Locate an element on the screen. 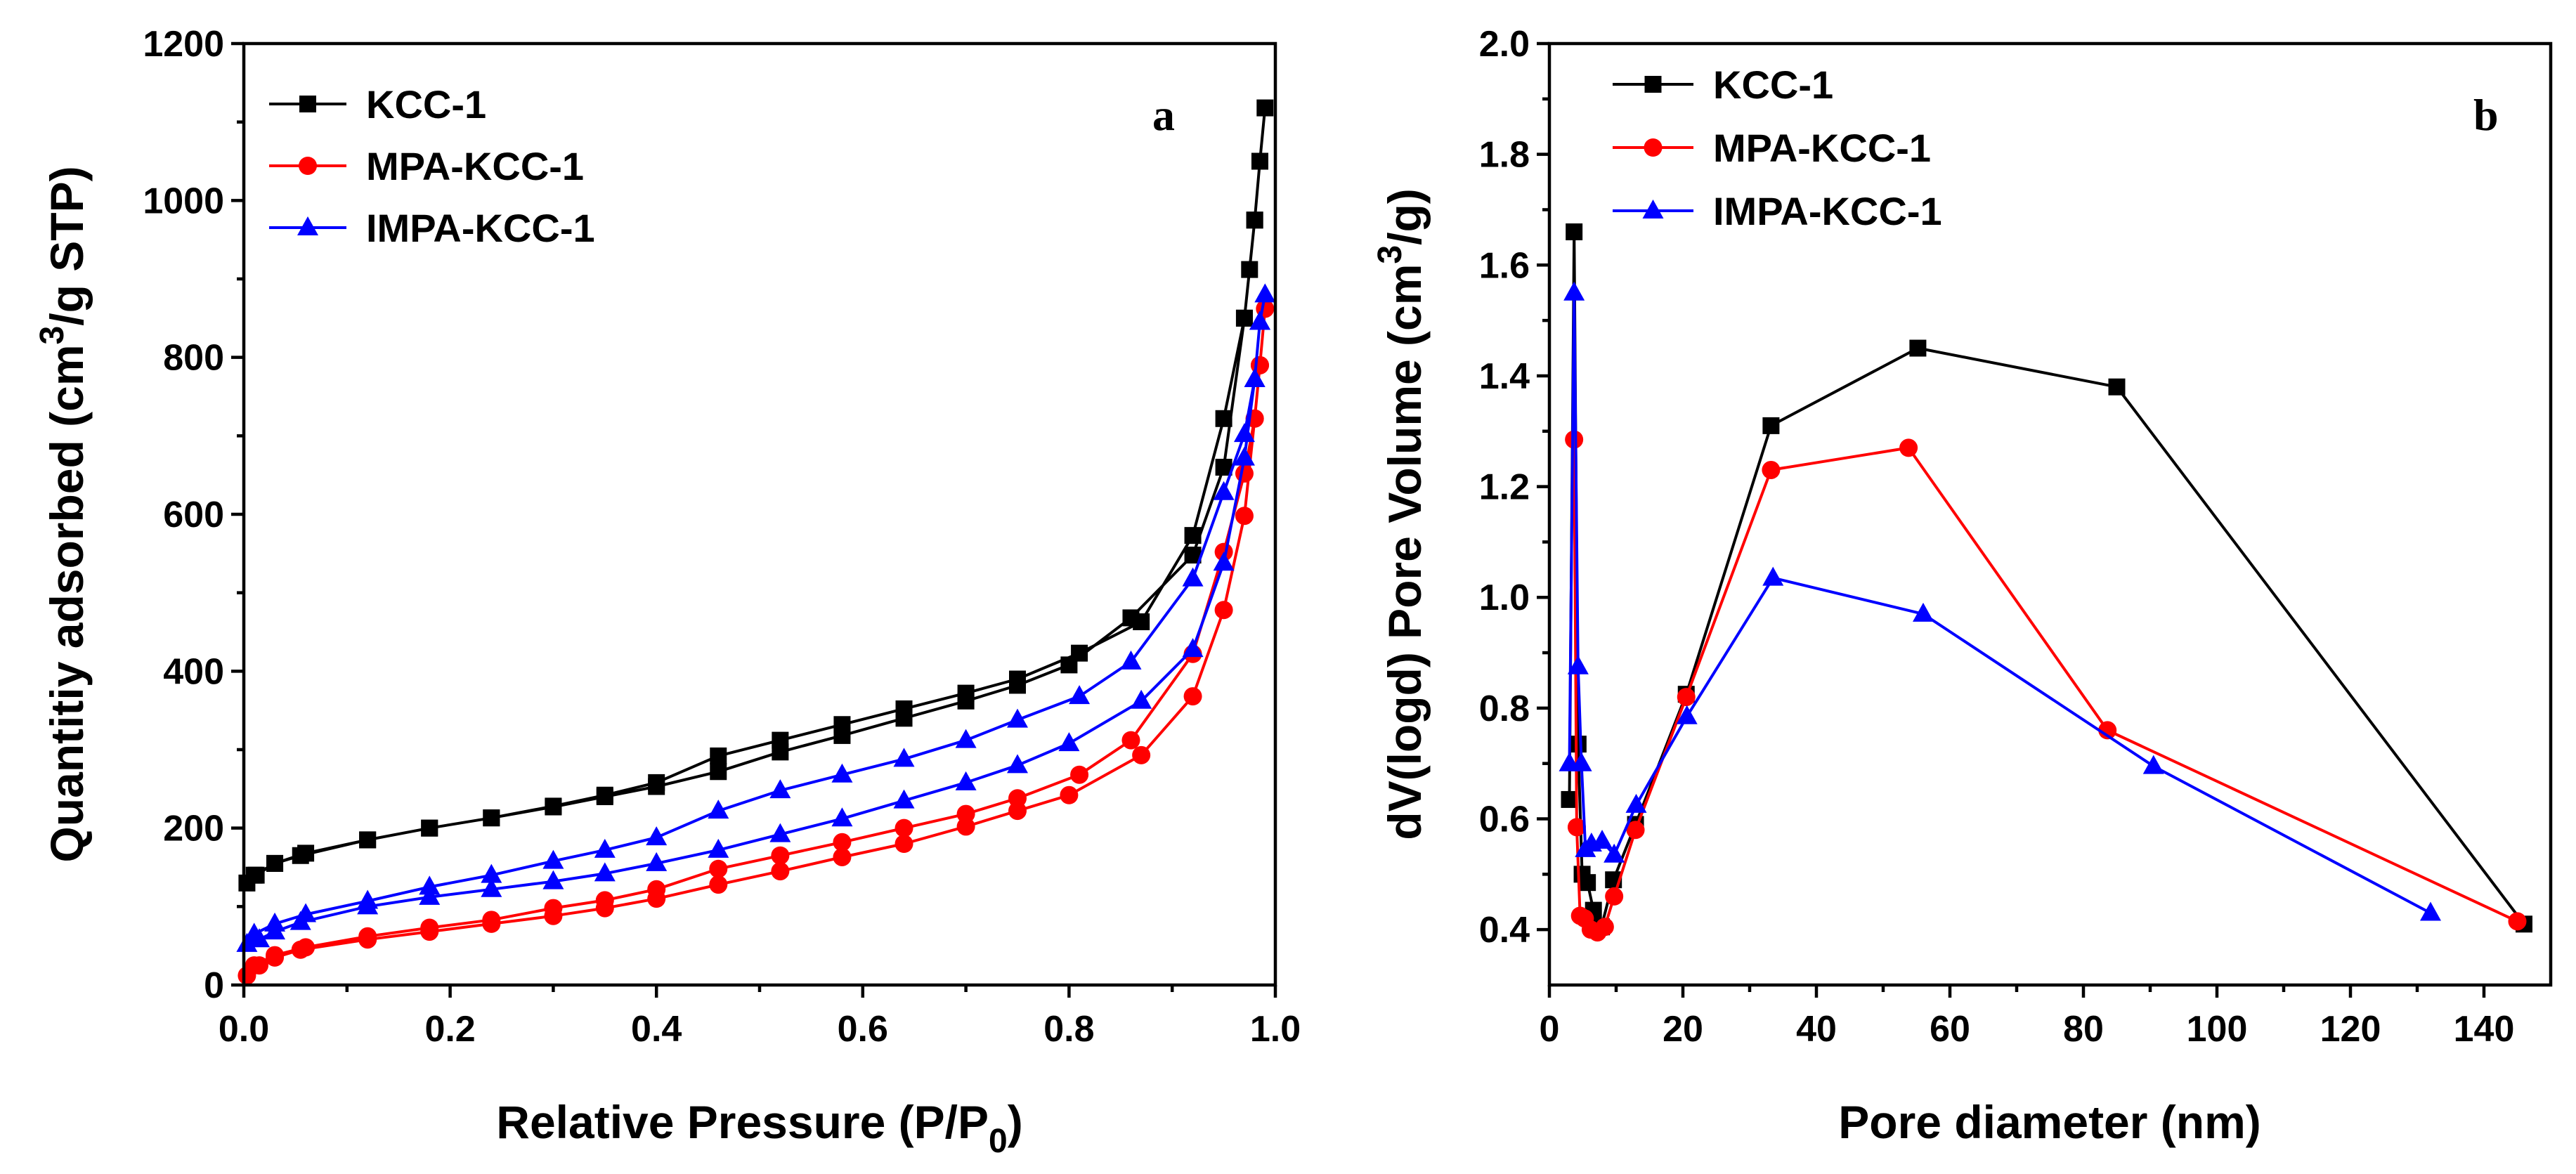  y-tick-label: 1000 is located at coordinates (183, 201).